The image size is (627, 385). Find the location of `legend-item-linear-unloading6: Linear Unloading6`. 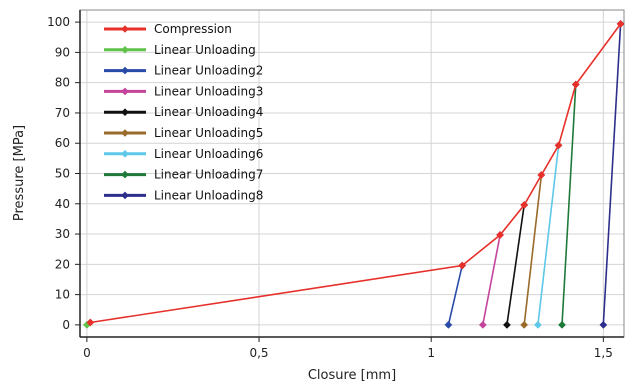

legend-item-linear-unloading6: Linear Unloading6 is located at coordinates (183, 154).